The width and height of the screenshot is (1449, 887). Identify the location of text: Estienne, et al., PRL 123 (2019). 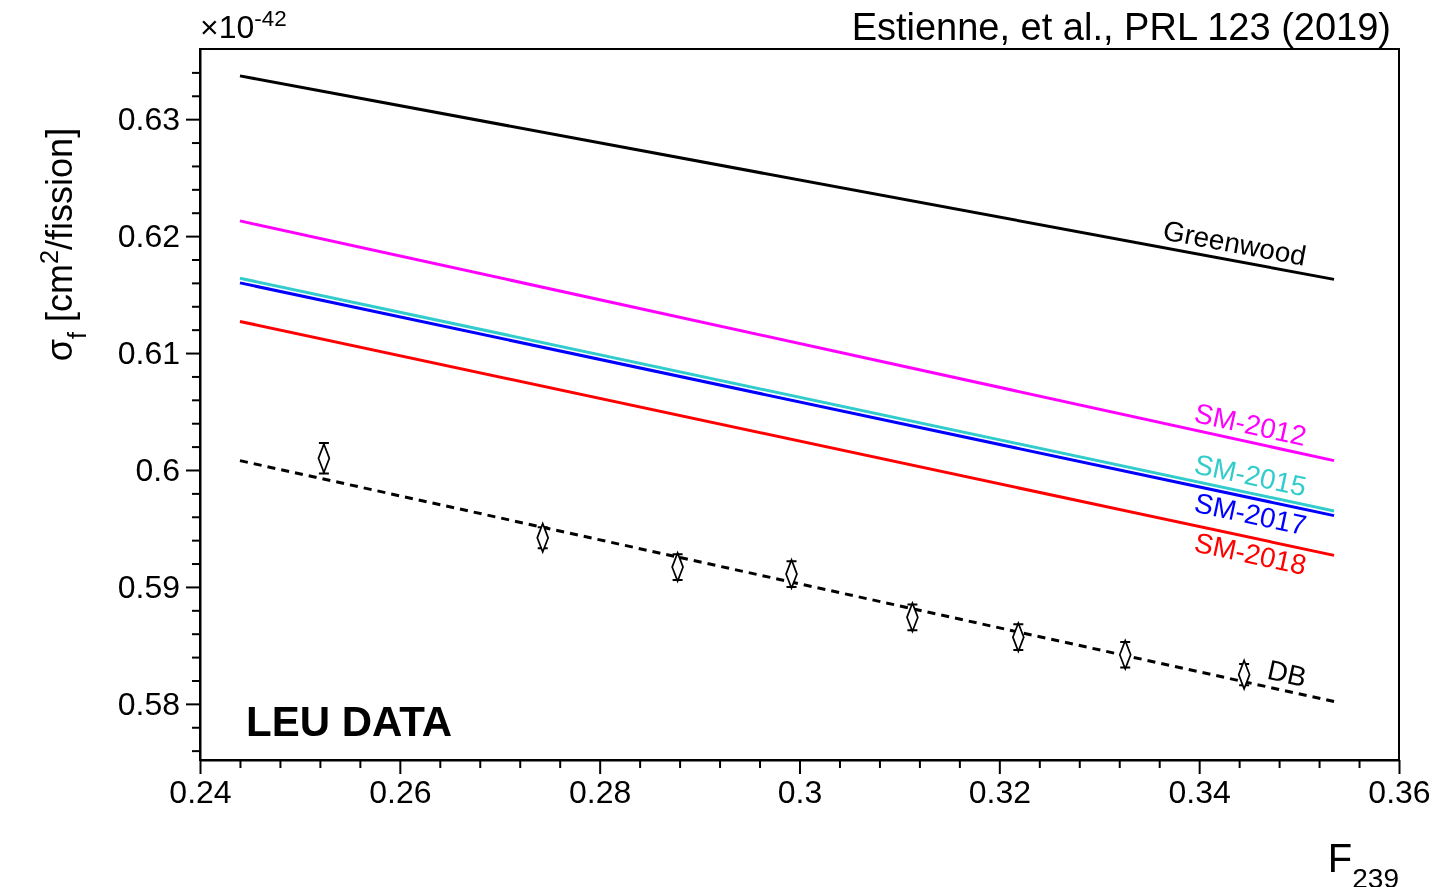
(1121, 27).